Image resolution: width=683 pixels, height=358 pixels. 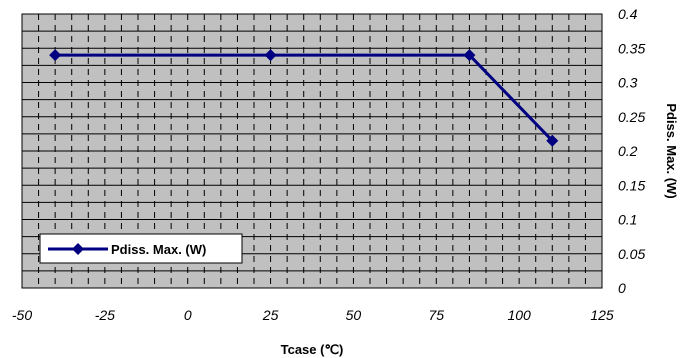 What do you see at coordinates (436, 315) in the screenshot?
I see `x-tick-label: 75` at bounding box center [436, 315].